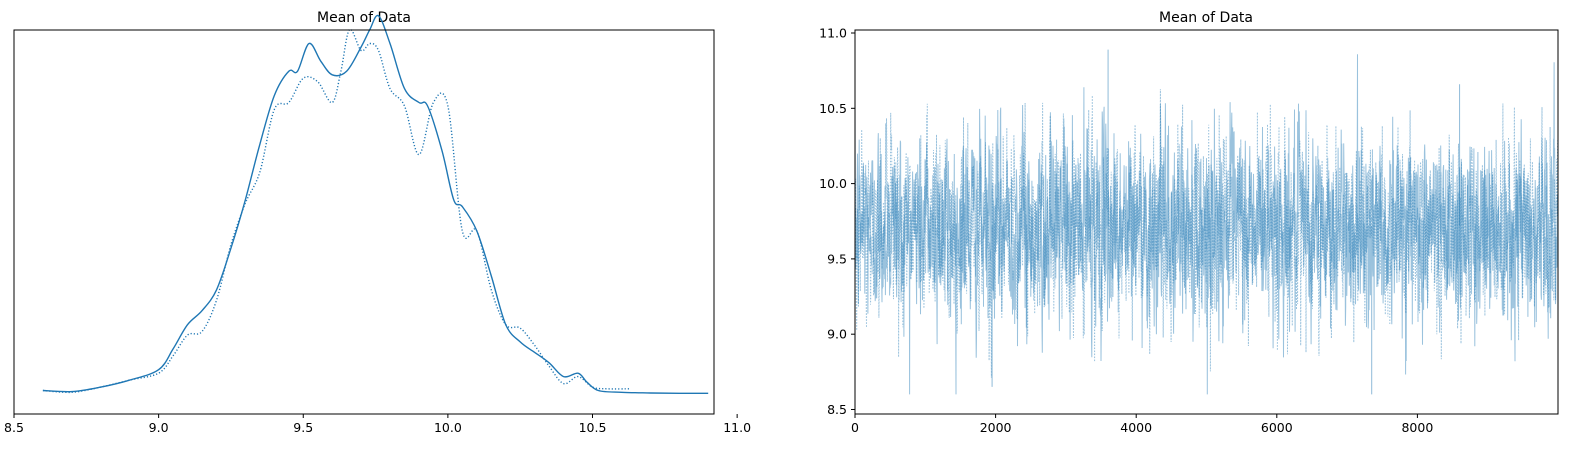 The image size is (1574, 449). Describe the element at coordinates (837, 409) in the screenshot. I see `trace-y-tick-label: 8.5` at that location.